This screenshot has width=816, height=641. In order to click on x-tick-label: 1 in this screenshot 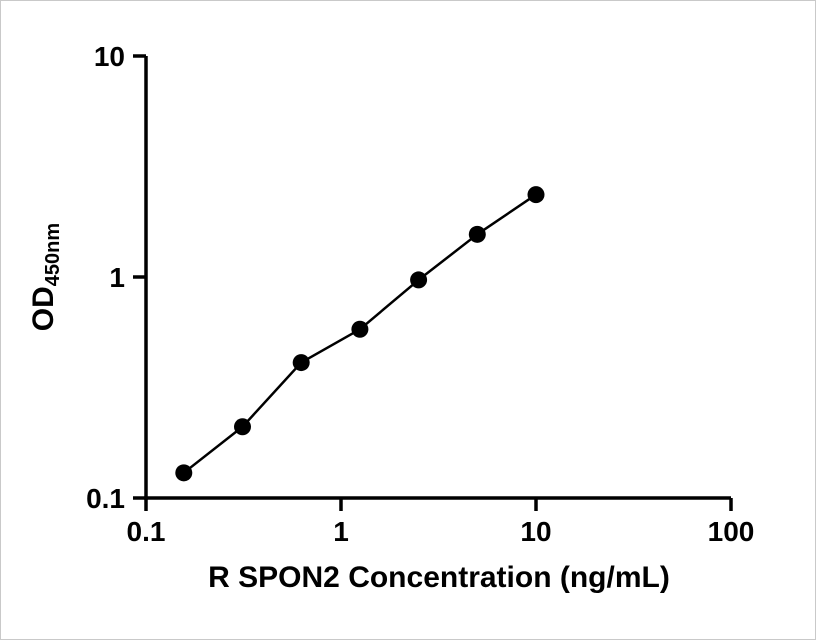, I will do `click(341, 531)`.